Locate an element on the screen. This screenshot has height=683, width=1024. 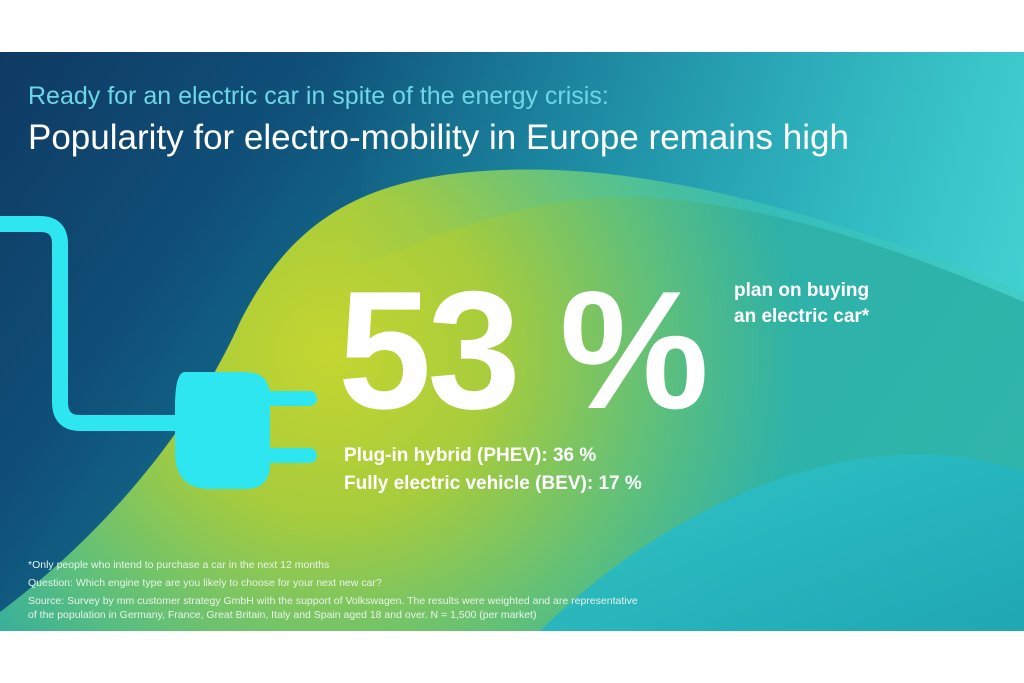
phev-stat: Plug-in hybrid (PHEV): 36 % is located at coordinates (470, 455).